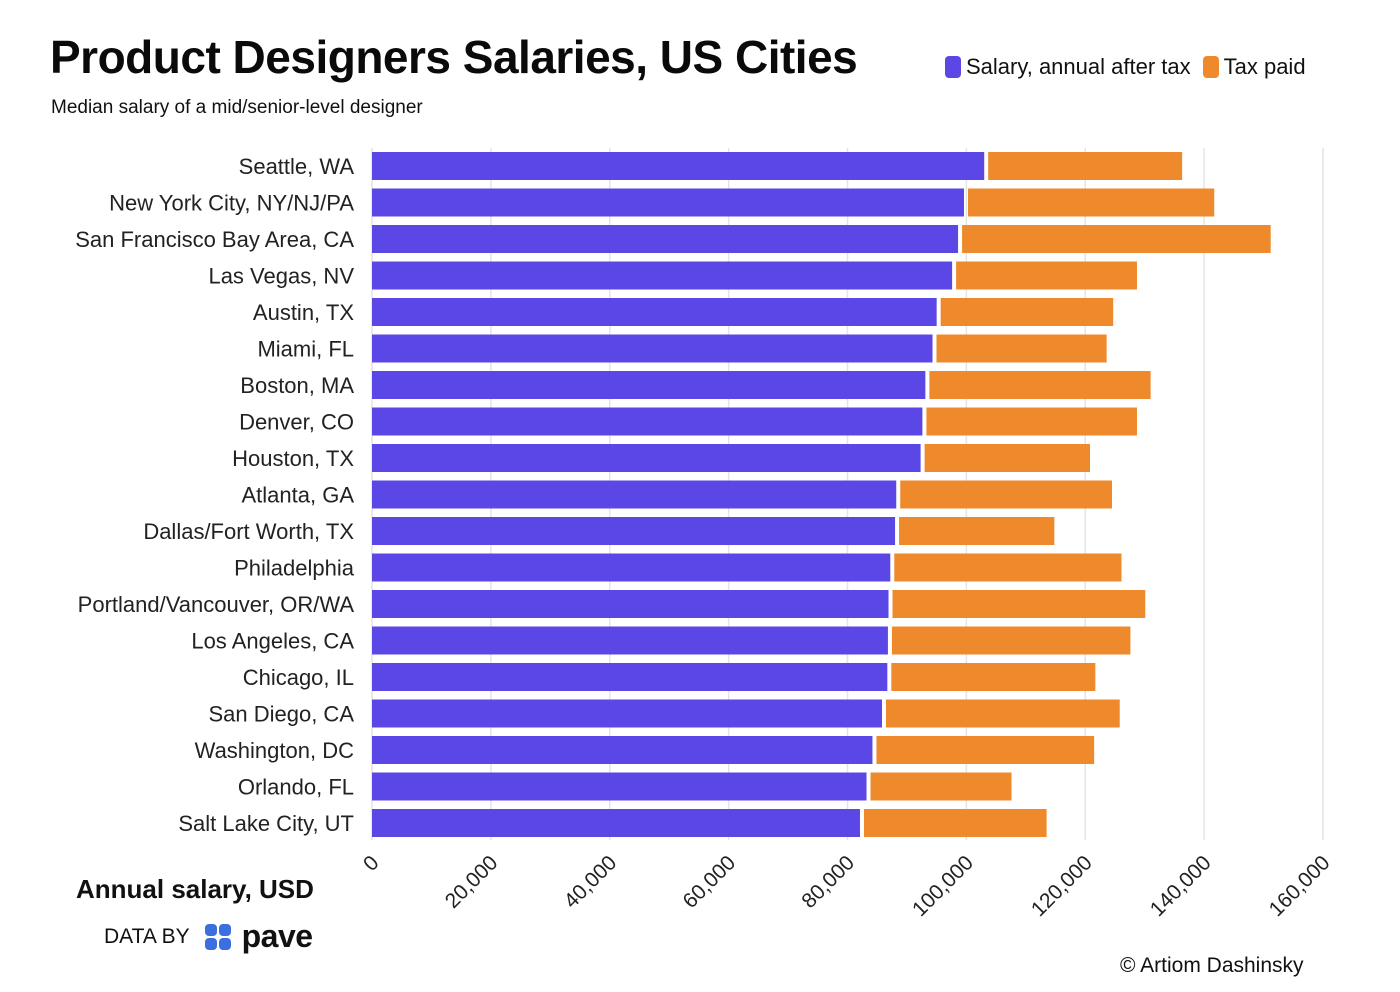 The height and width of the screenshot is (992, 1400). Describe the element at coordinates (195, 889) in the screenshot. I see `x-axis-title: Annual salary, USD` at that location.